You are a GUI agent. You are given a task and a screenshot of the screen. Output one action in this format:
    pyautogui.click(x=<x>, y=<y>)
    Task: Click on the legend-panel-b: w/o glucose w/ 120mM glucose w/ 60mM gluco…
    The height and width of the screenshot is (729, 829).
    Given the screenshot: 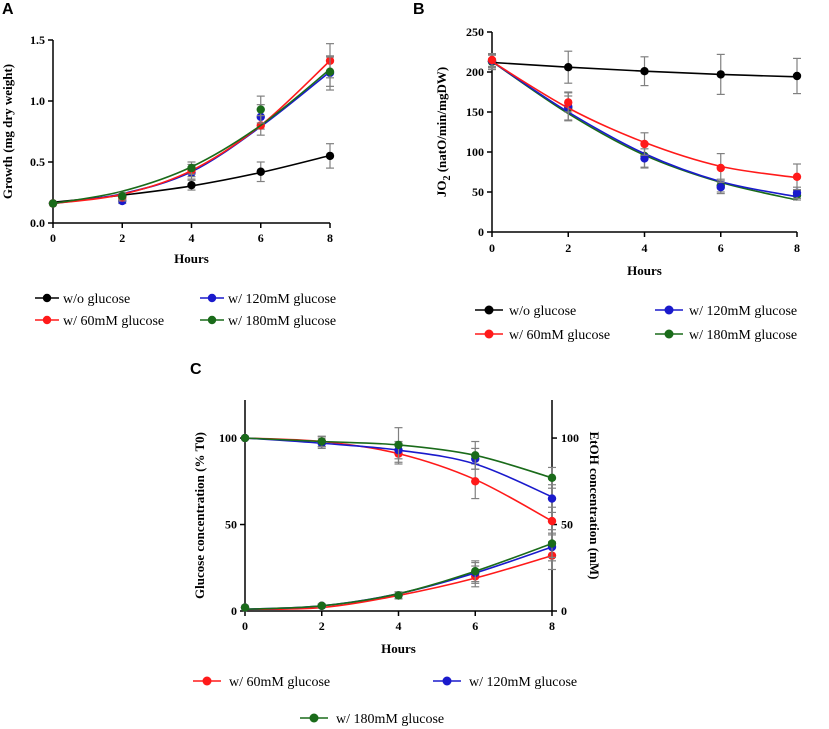 What is the action you would take?
    pyautogui.click(x=636, y=323)
    